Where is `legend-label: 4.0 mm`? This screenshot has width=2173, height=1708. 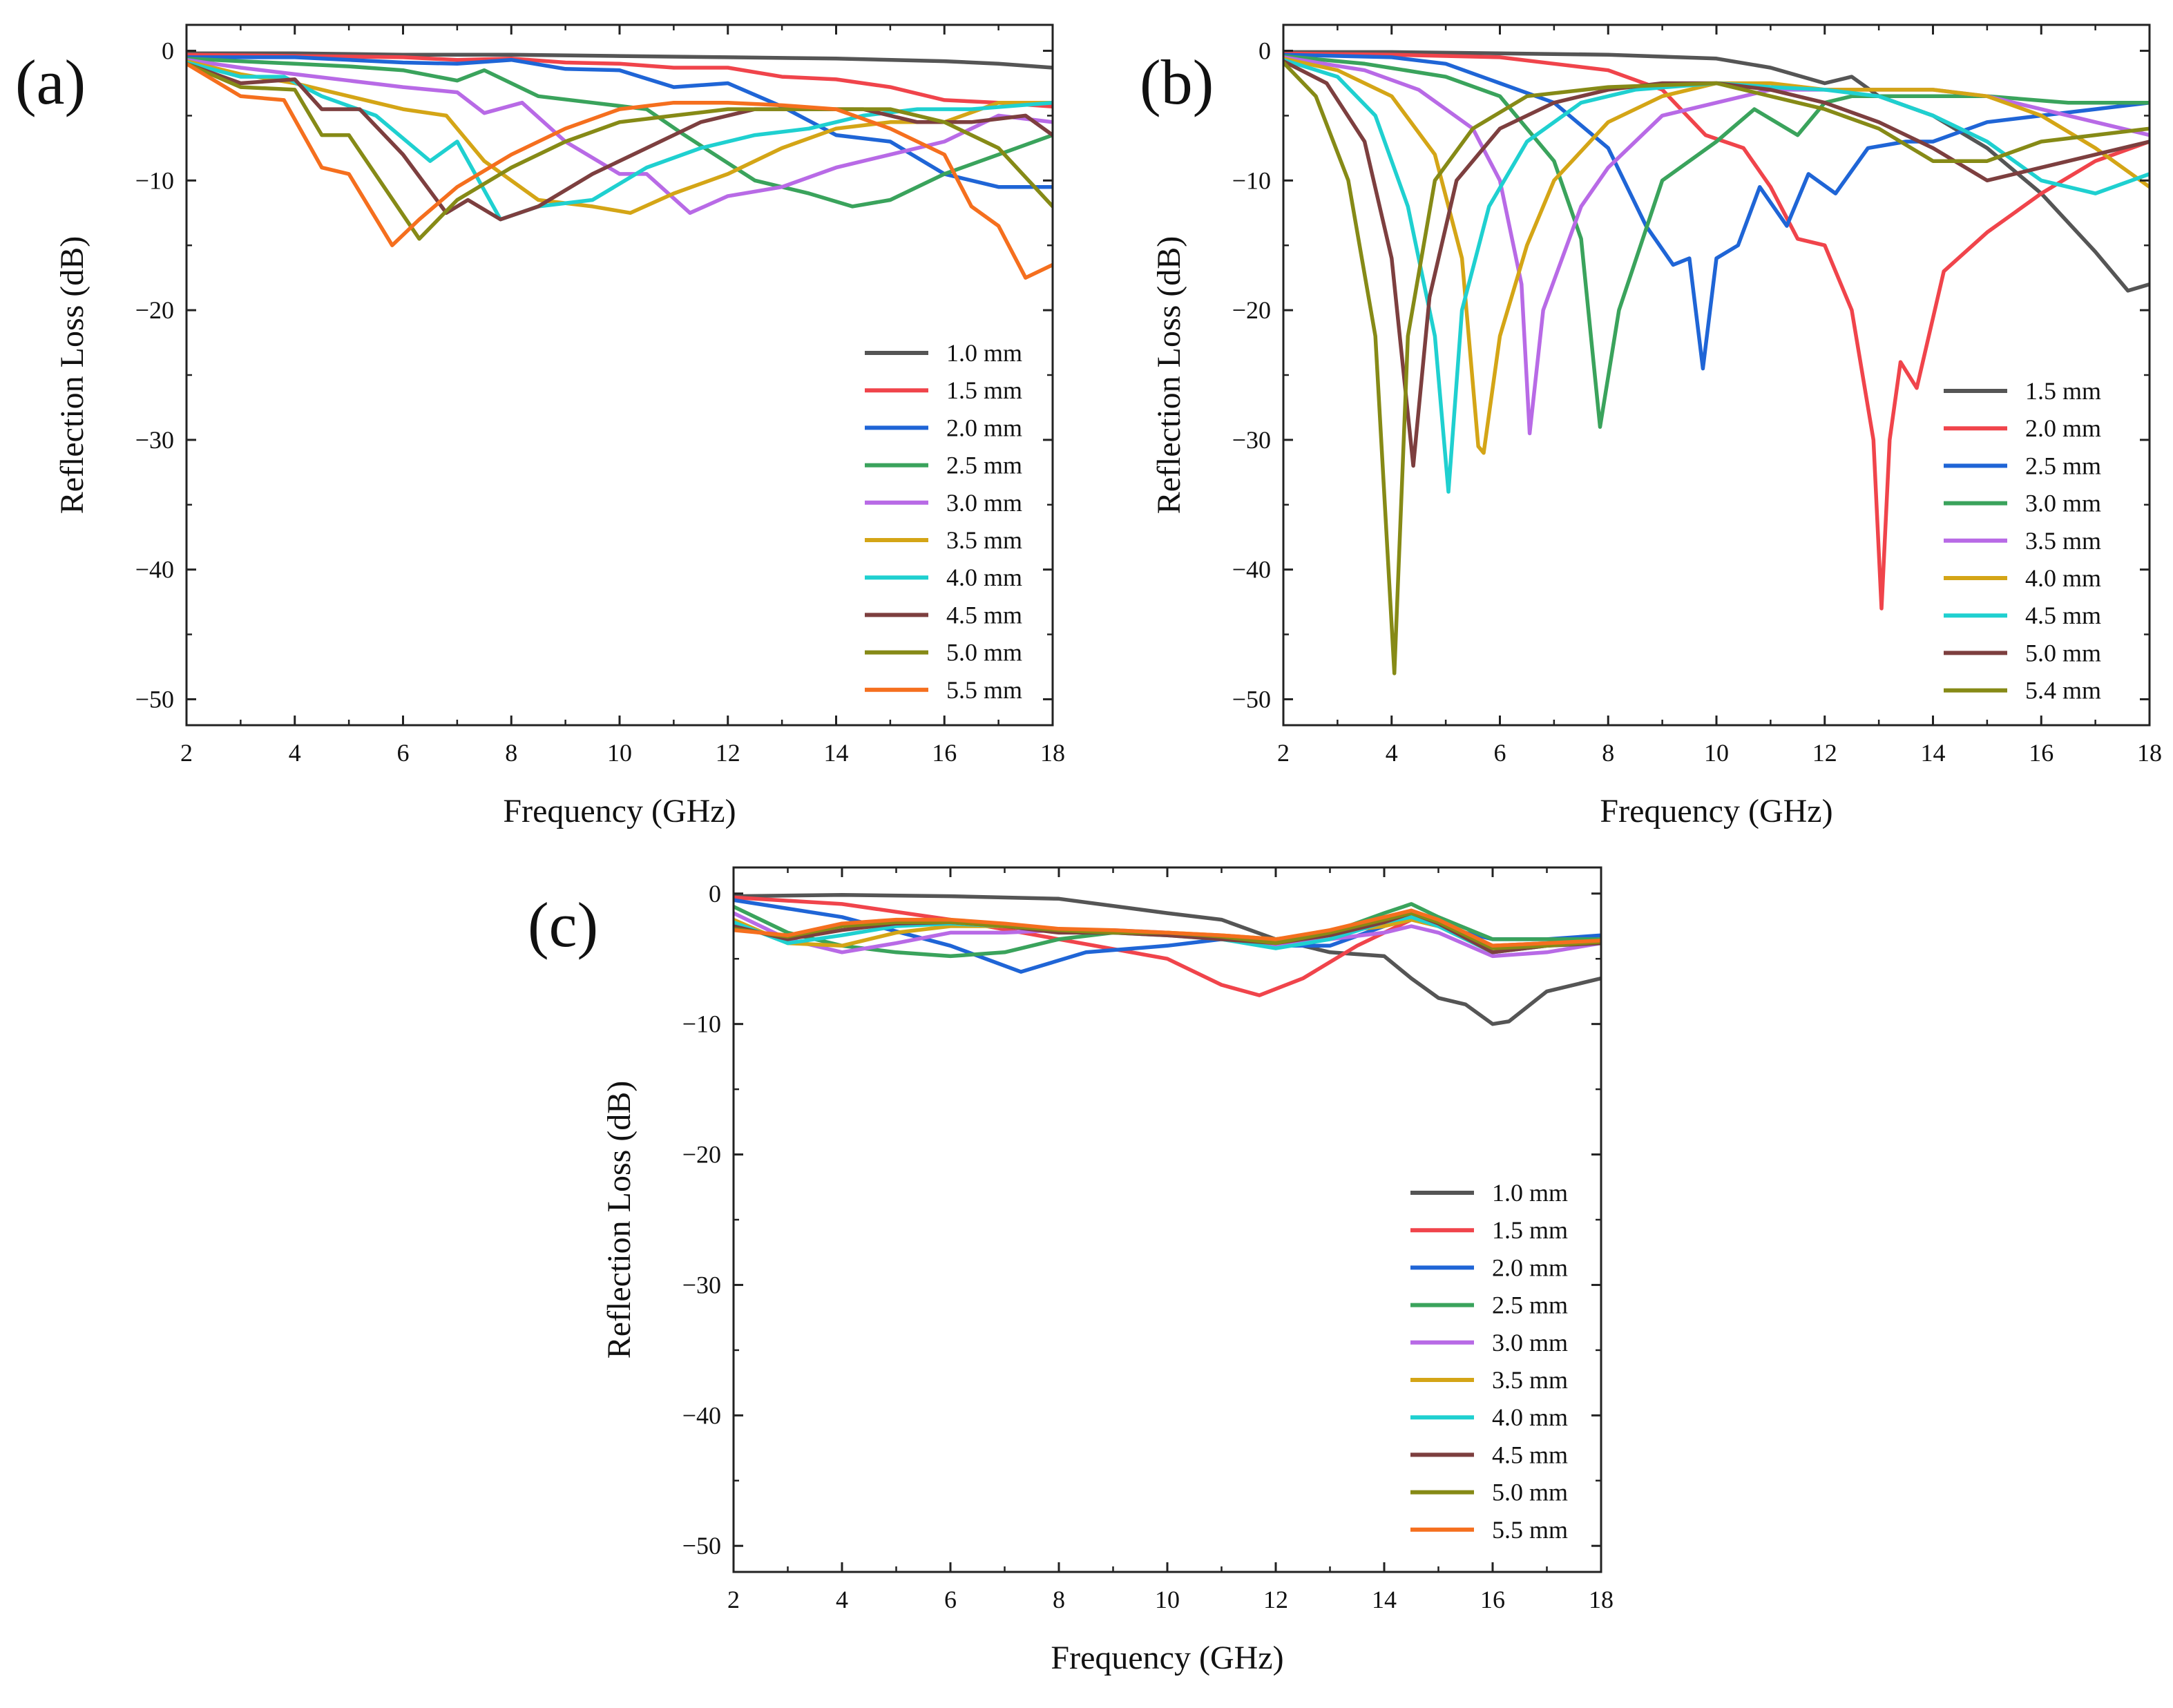
legend-label: 4.0 mm is located at coordinates (2063, 578).